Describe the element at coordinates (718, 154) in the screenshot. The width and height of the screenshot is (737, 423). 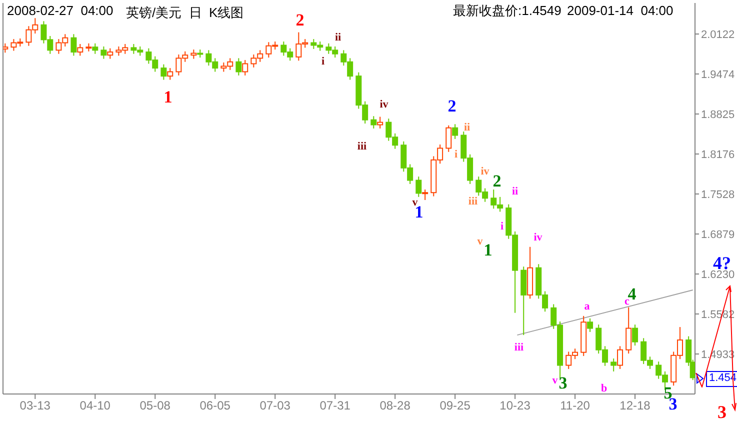
I see `y-tick-label: 1.8176` at that location.